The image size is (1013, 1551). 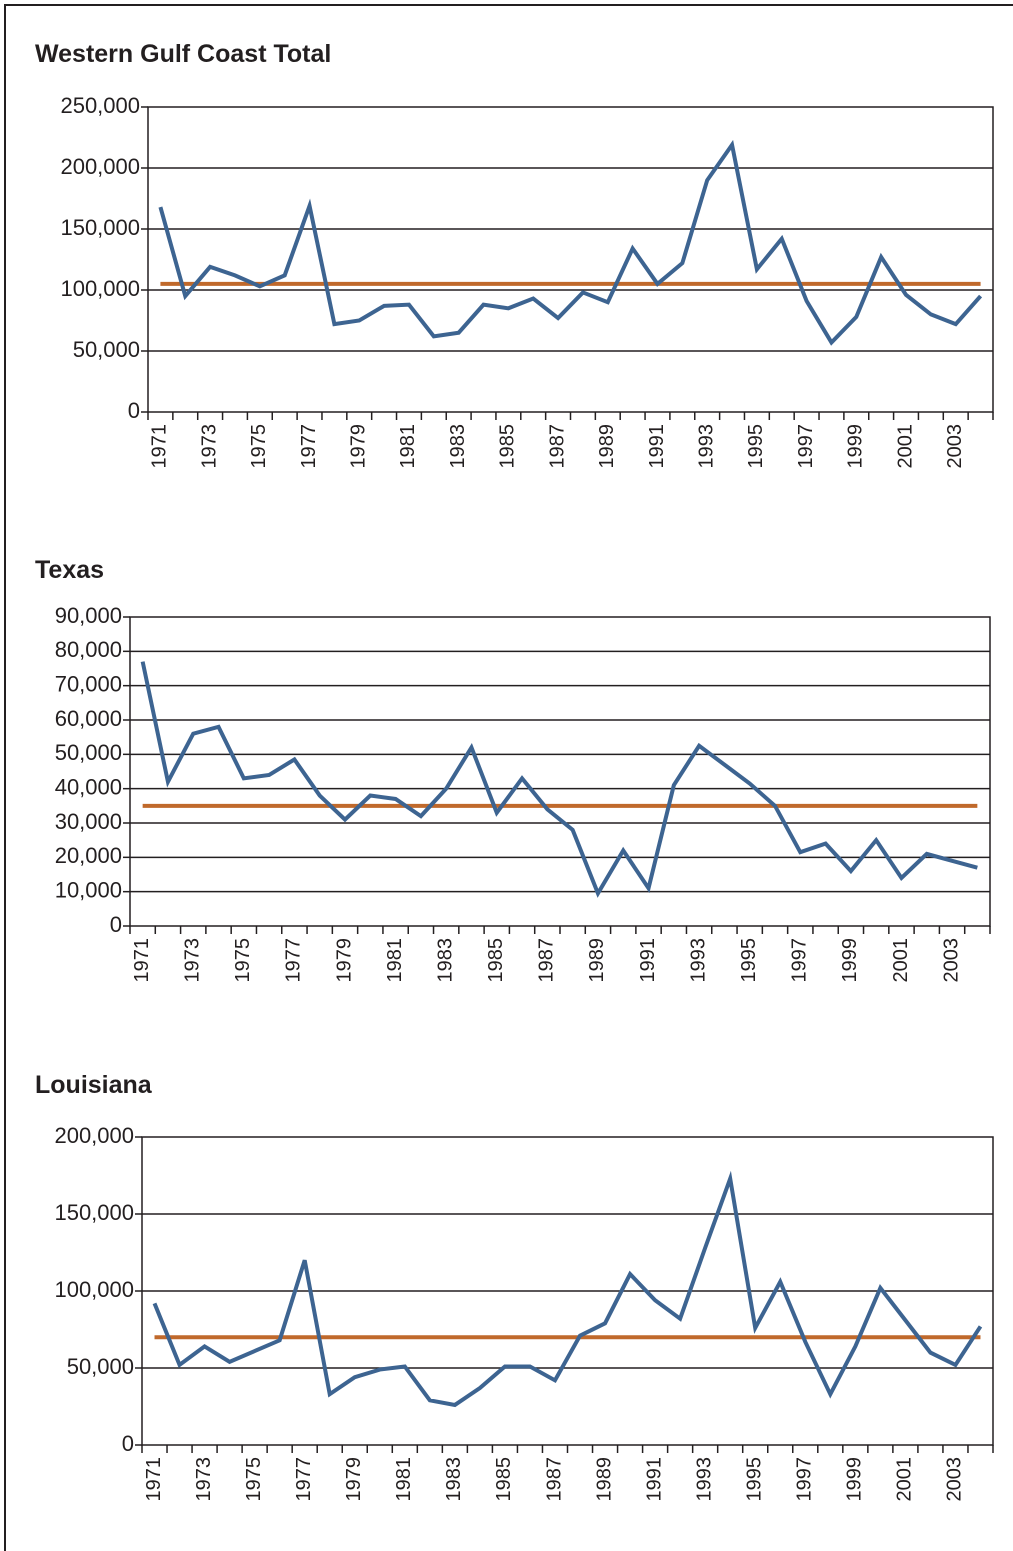 What do you see at coordinates (69, 570) in the screenshot?
I see `chart-title: Texas` at bounding box center [69, 570].